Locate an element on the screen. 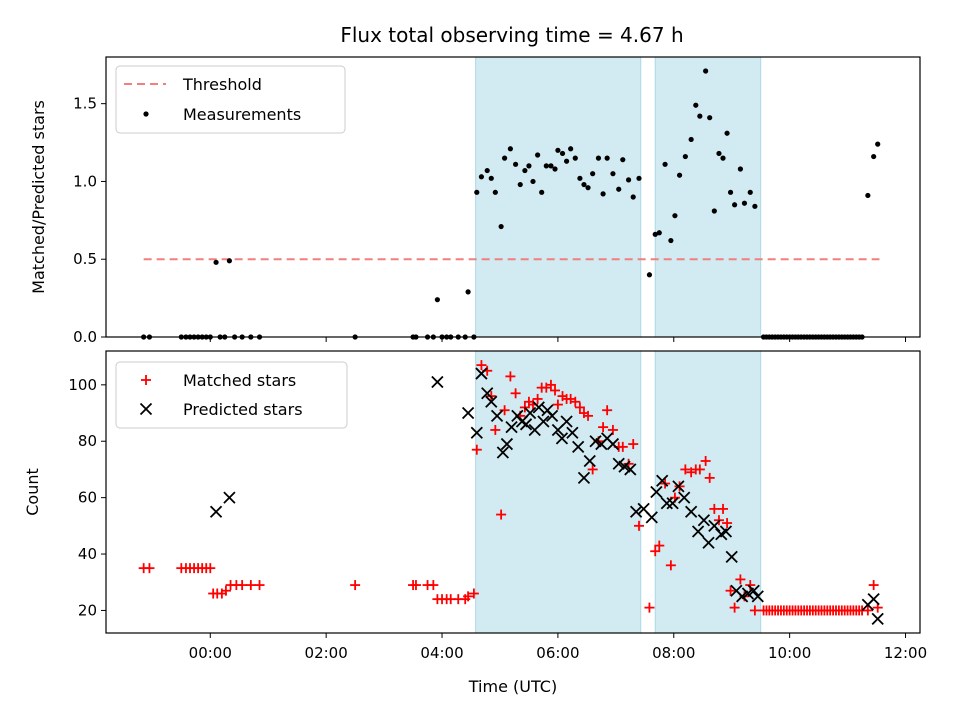  chart-title: Flux total observing time = 4.67 h is located at coordinates (511, 35).